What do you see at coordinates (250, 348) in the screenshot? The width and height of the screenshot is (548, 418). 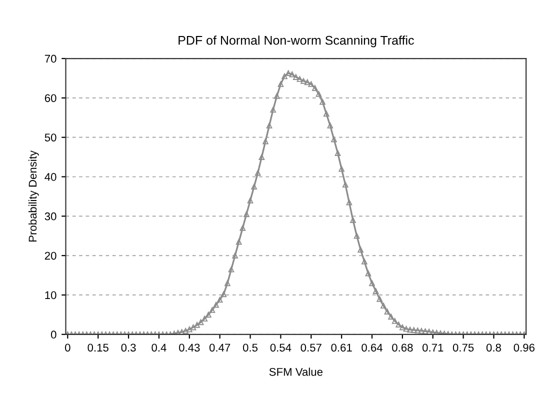 I see `x-tick-label: 0.5` at bounding box center [250, 348].